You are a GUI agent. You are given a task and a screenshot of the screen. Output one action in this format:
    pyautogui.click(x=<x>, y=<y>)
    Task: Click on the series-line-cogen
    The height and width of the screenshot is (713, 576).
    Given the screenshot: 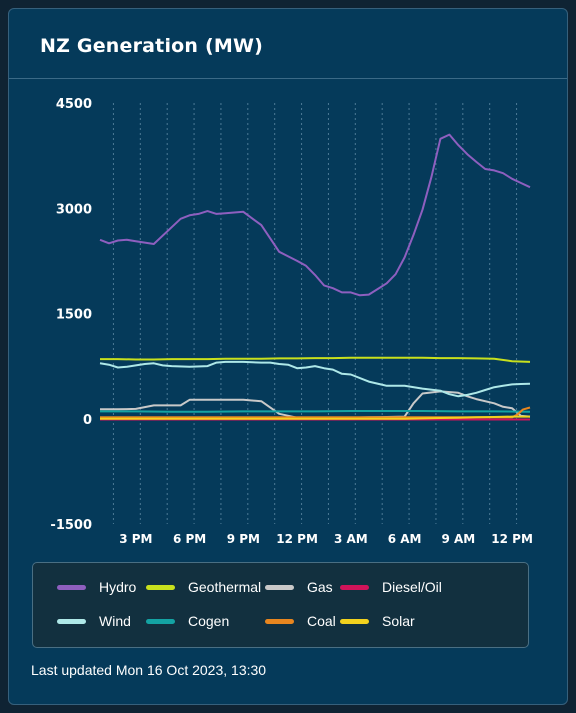 What is the action you would take?
    pyautogui.click(x=315, y=411)
    